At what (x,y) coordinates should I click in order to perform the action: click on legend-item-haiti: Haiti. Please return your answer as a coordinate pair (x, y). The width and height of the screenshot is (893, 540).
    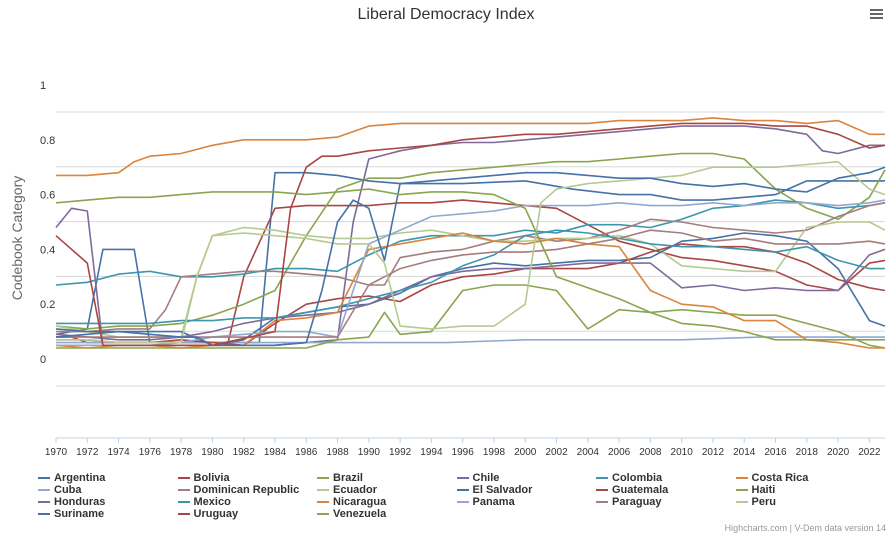
    Looking at the image, I should click on (755, 489).